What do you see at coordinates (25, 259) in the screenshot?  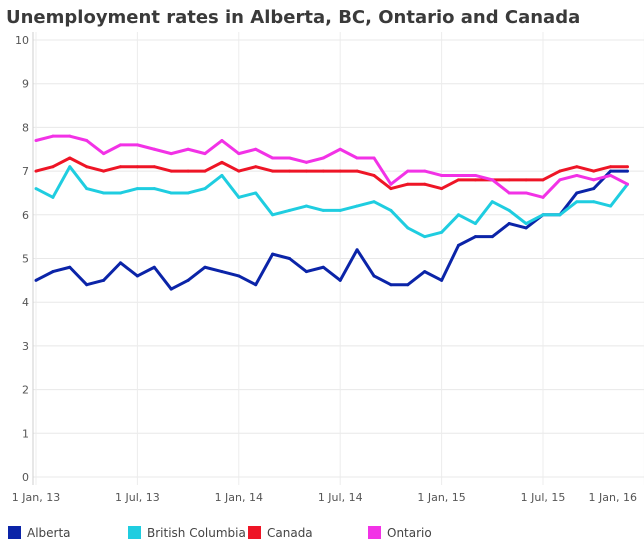 I see `y-tick-label: 5` at bounding box center [25, 259].